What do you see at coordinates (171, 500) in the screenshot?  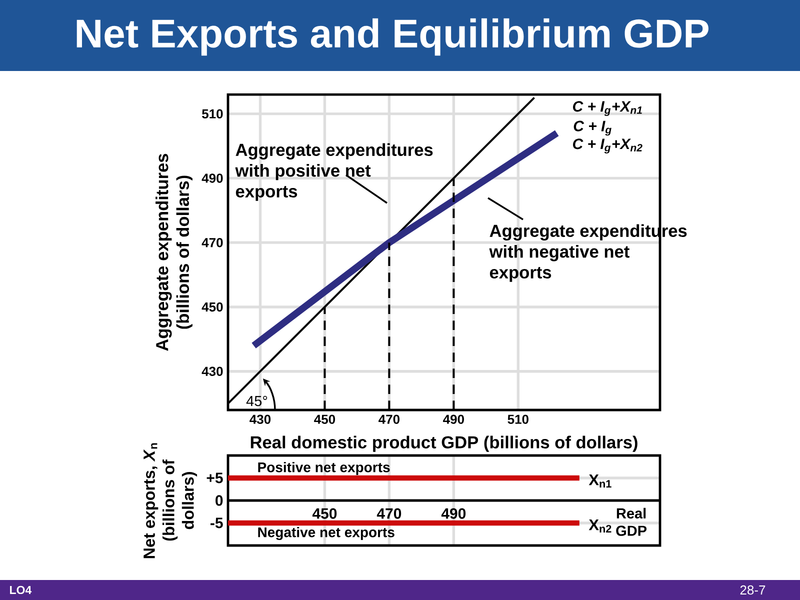 I see `y-axis-title: Net exports, X$_{n}$ (billions of dollars)` at bounding box center [171, 500].